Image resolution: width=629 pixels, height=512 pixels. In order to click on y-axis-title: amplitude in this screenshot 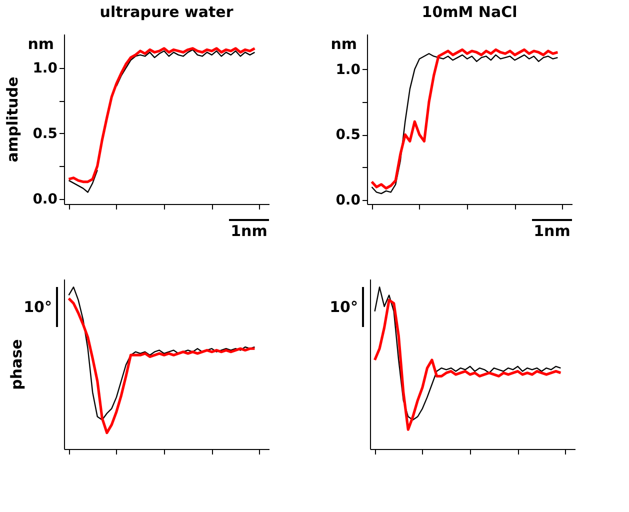, I will do `click(13, 119)`.